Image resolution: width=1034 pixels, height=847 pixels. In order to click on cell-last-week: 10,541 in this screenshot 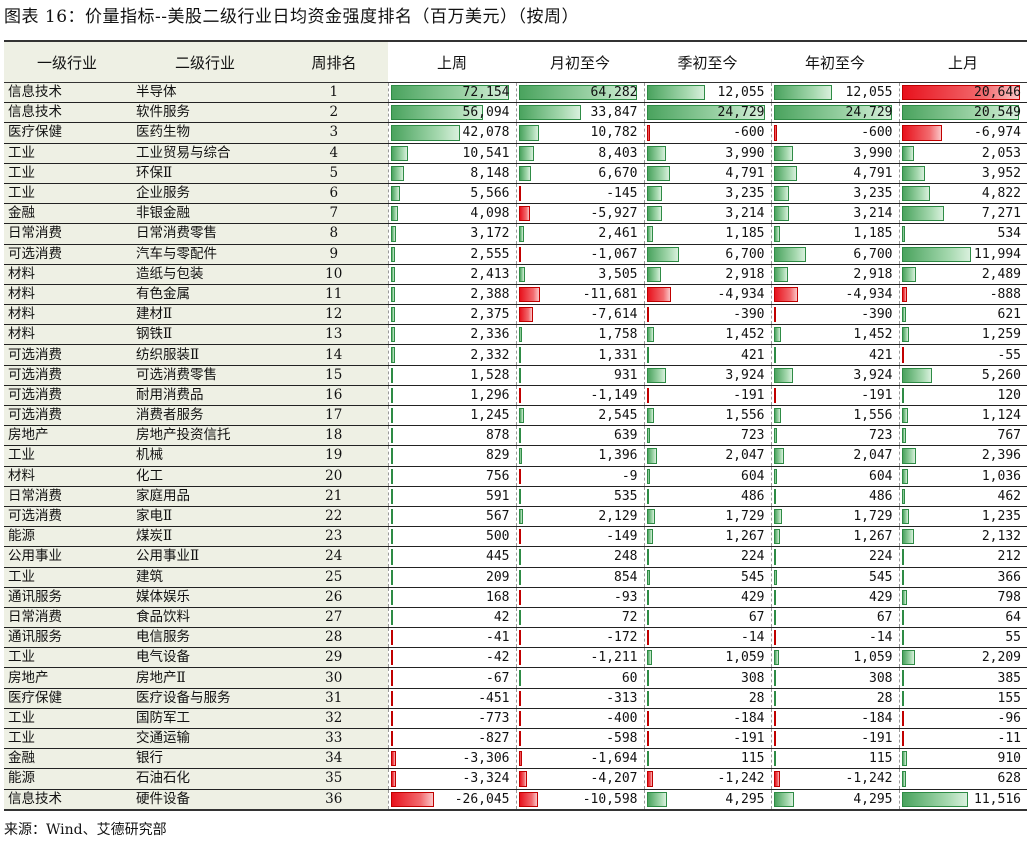, I will do `click(451, 153)`.